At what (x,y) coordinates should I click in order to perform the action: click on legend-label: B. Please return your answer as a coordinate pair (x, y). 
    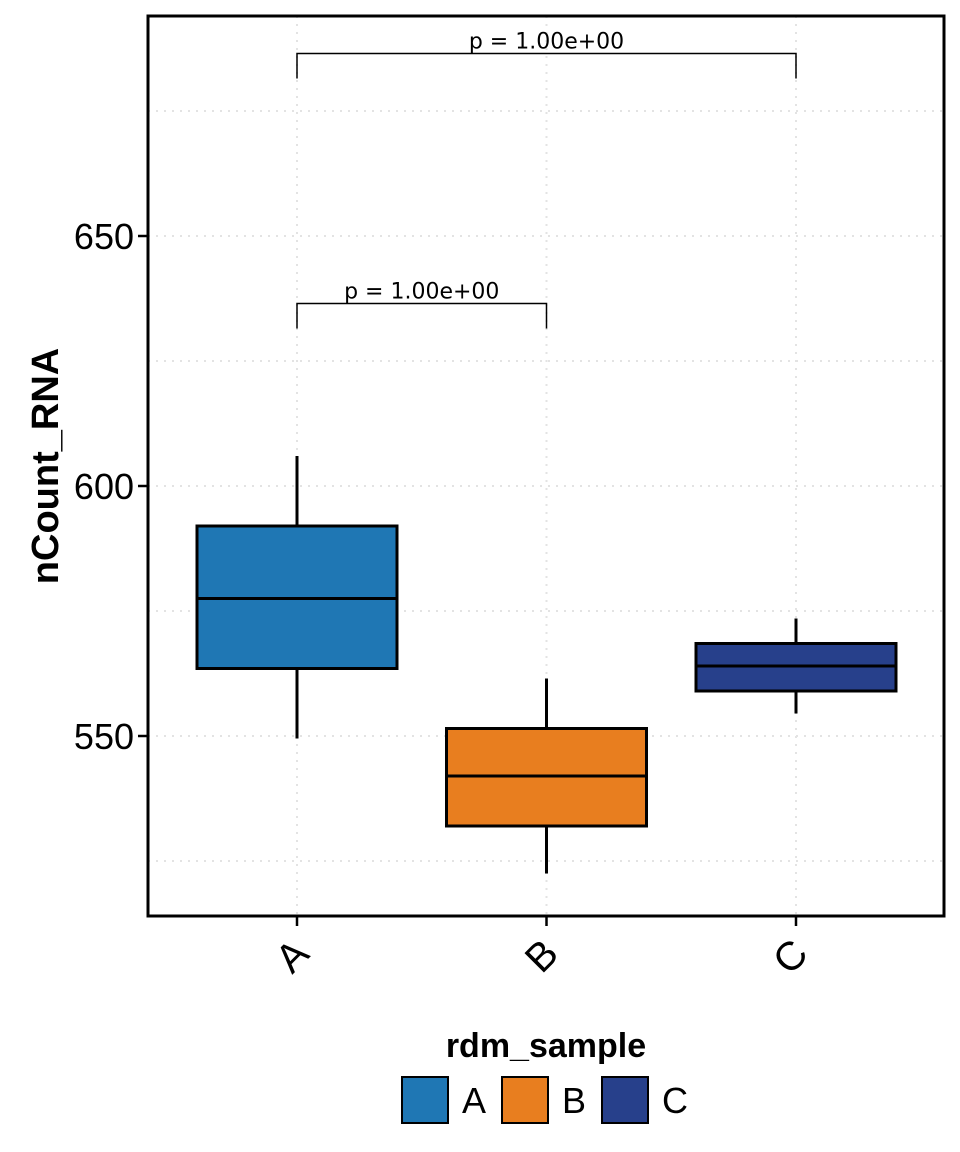
    Looking at the image, I should click on (574, 1100).